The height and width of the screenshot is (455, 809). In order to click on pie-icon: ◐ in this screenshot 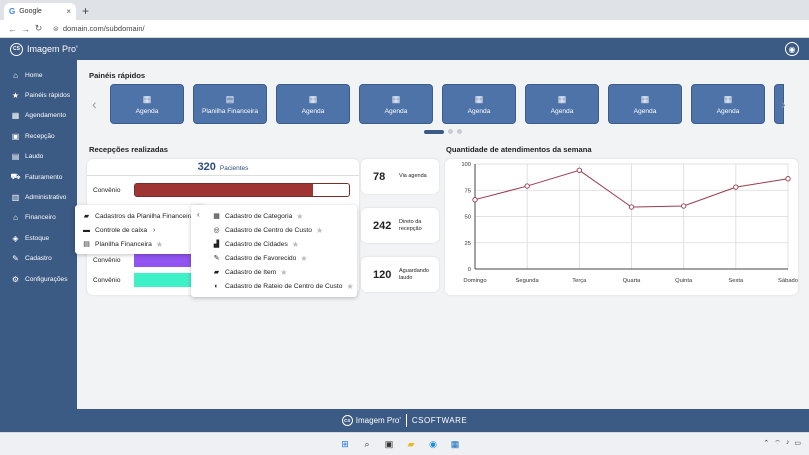, I will do `click(216, 286)`.